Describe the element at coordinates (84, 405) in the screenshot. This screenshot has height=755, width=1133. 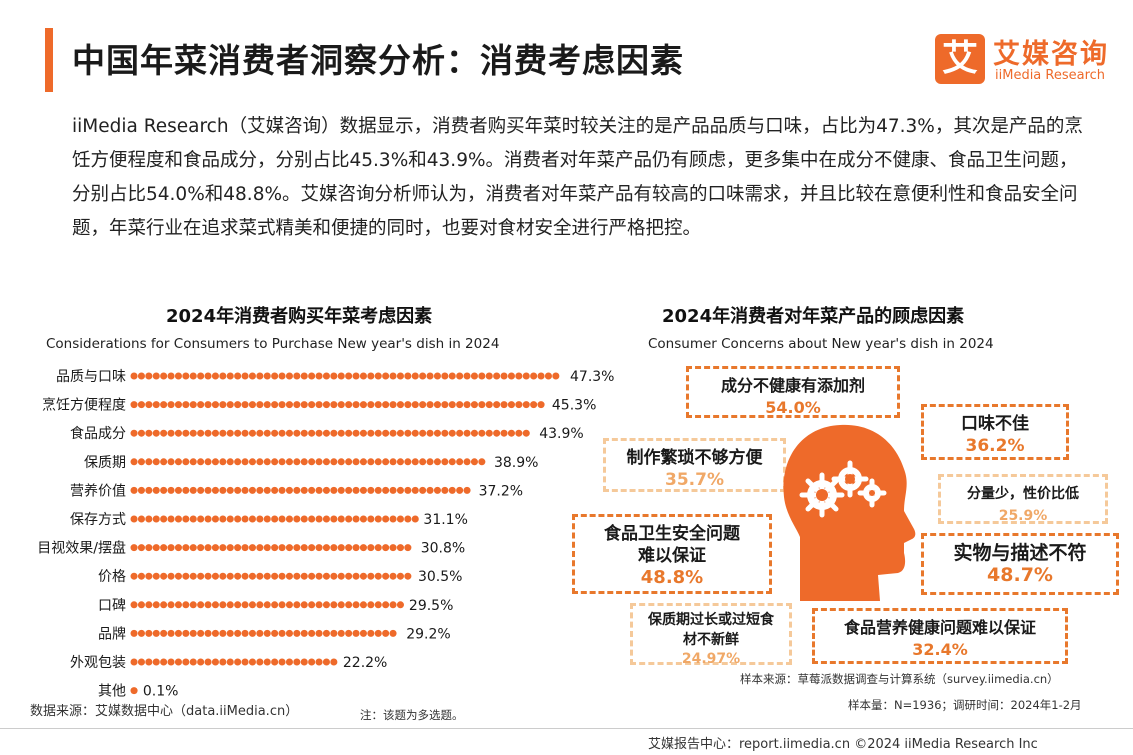
I see `bar-category-label: 烹饪方便程度` at that location.